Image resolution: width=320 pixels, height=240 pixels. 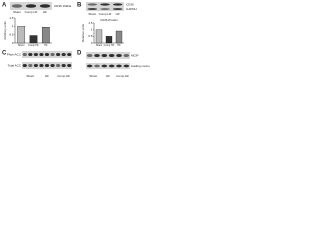 I want to click on panel-label: A, so click(x=4, y=6).